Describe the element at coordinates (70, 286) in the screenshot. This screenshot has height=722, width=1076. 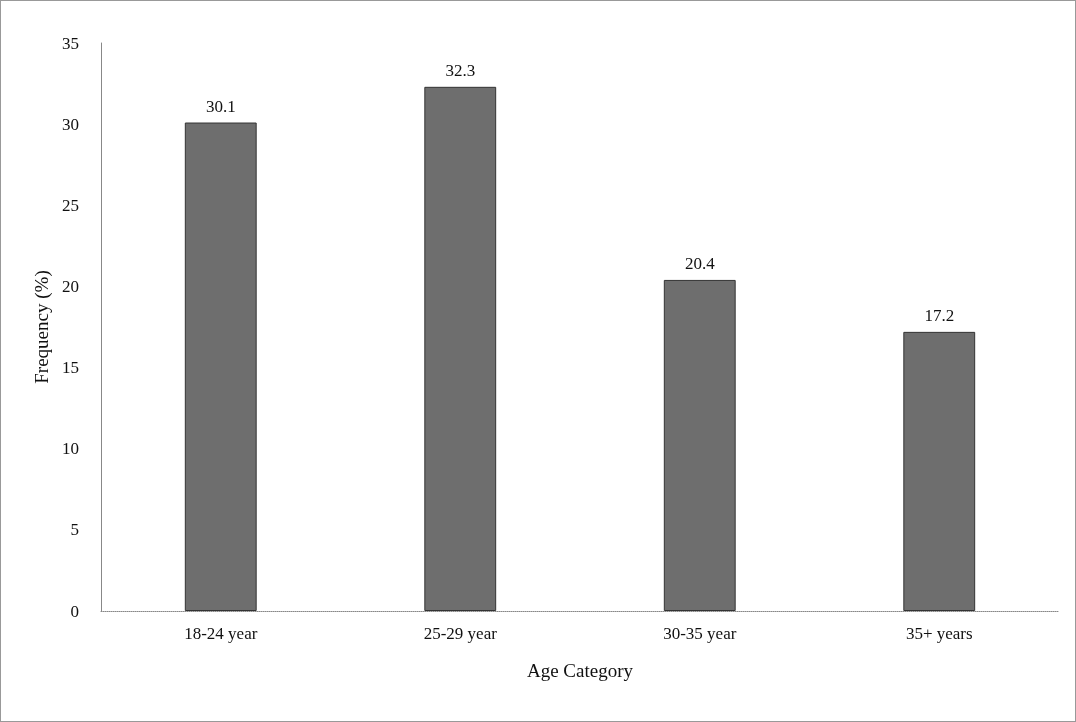
I see `y-tick-label: 20` at that location.